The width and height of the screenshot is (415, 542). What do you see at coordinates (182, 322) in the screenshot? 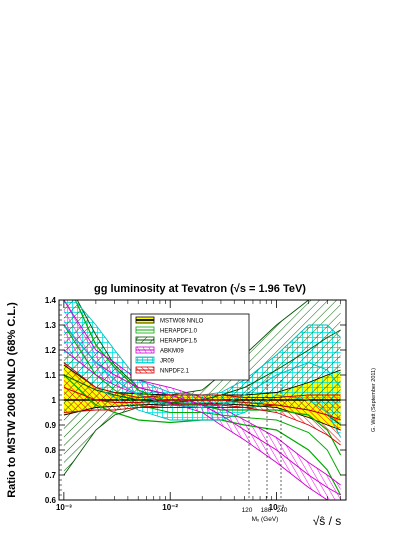
I see `legend-label-mstw08-nnlo: MSTW08 NNLO` at bounding box center [182, 322].